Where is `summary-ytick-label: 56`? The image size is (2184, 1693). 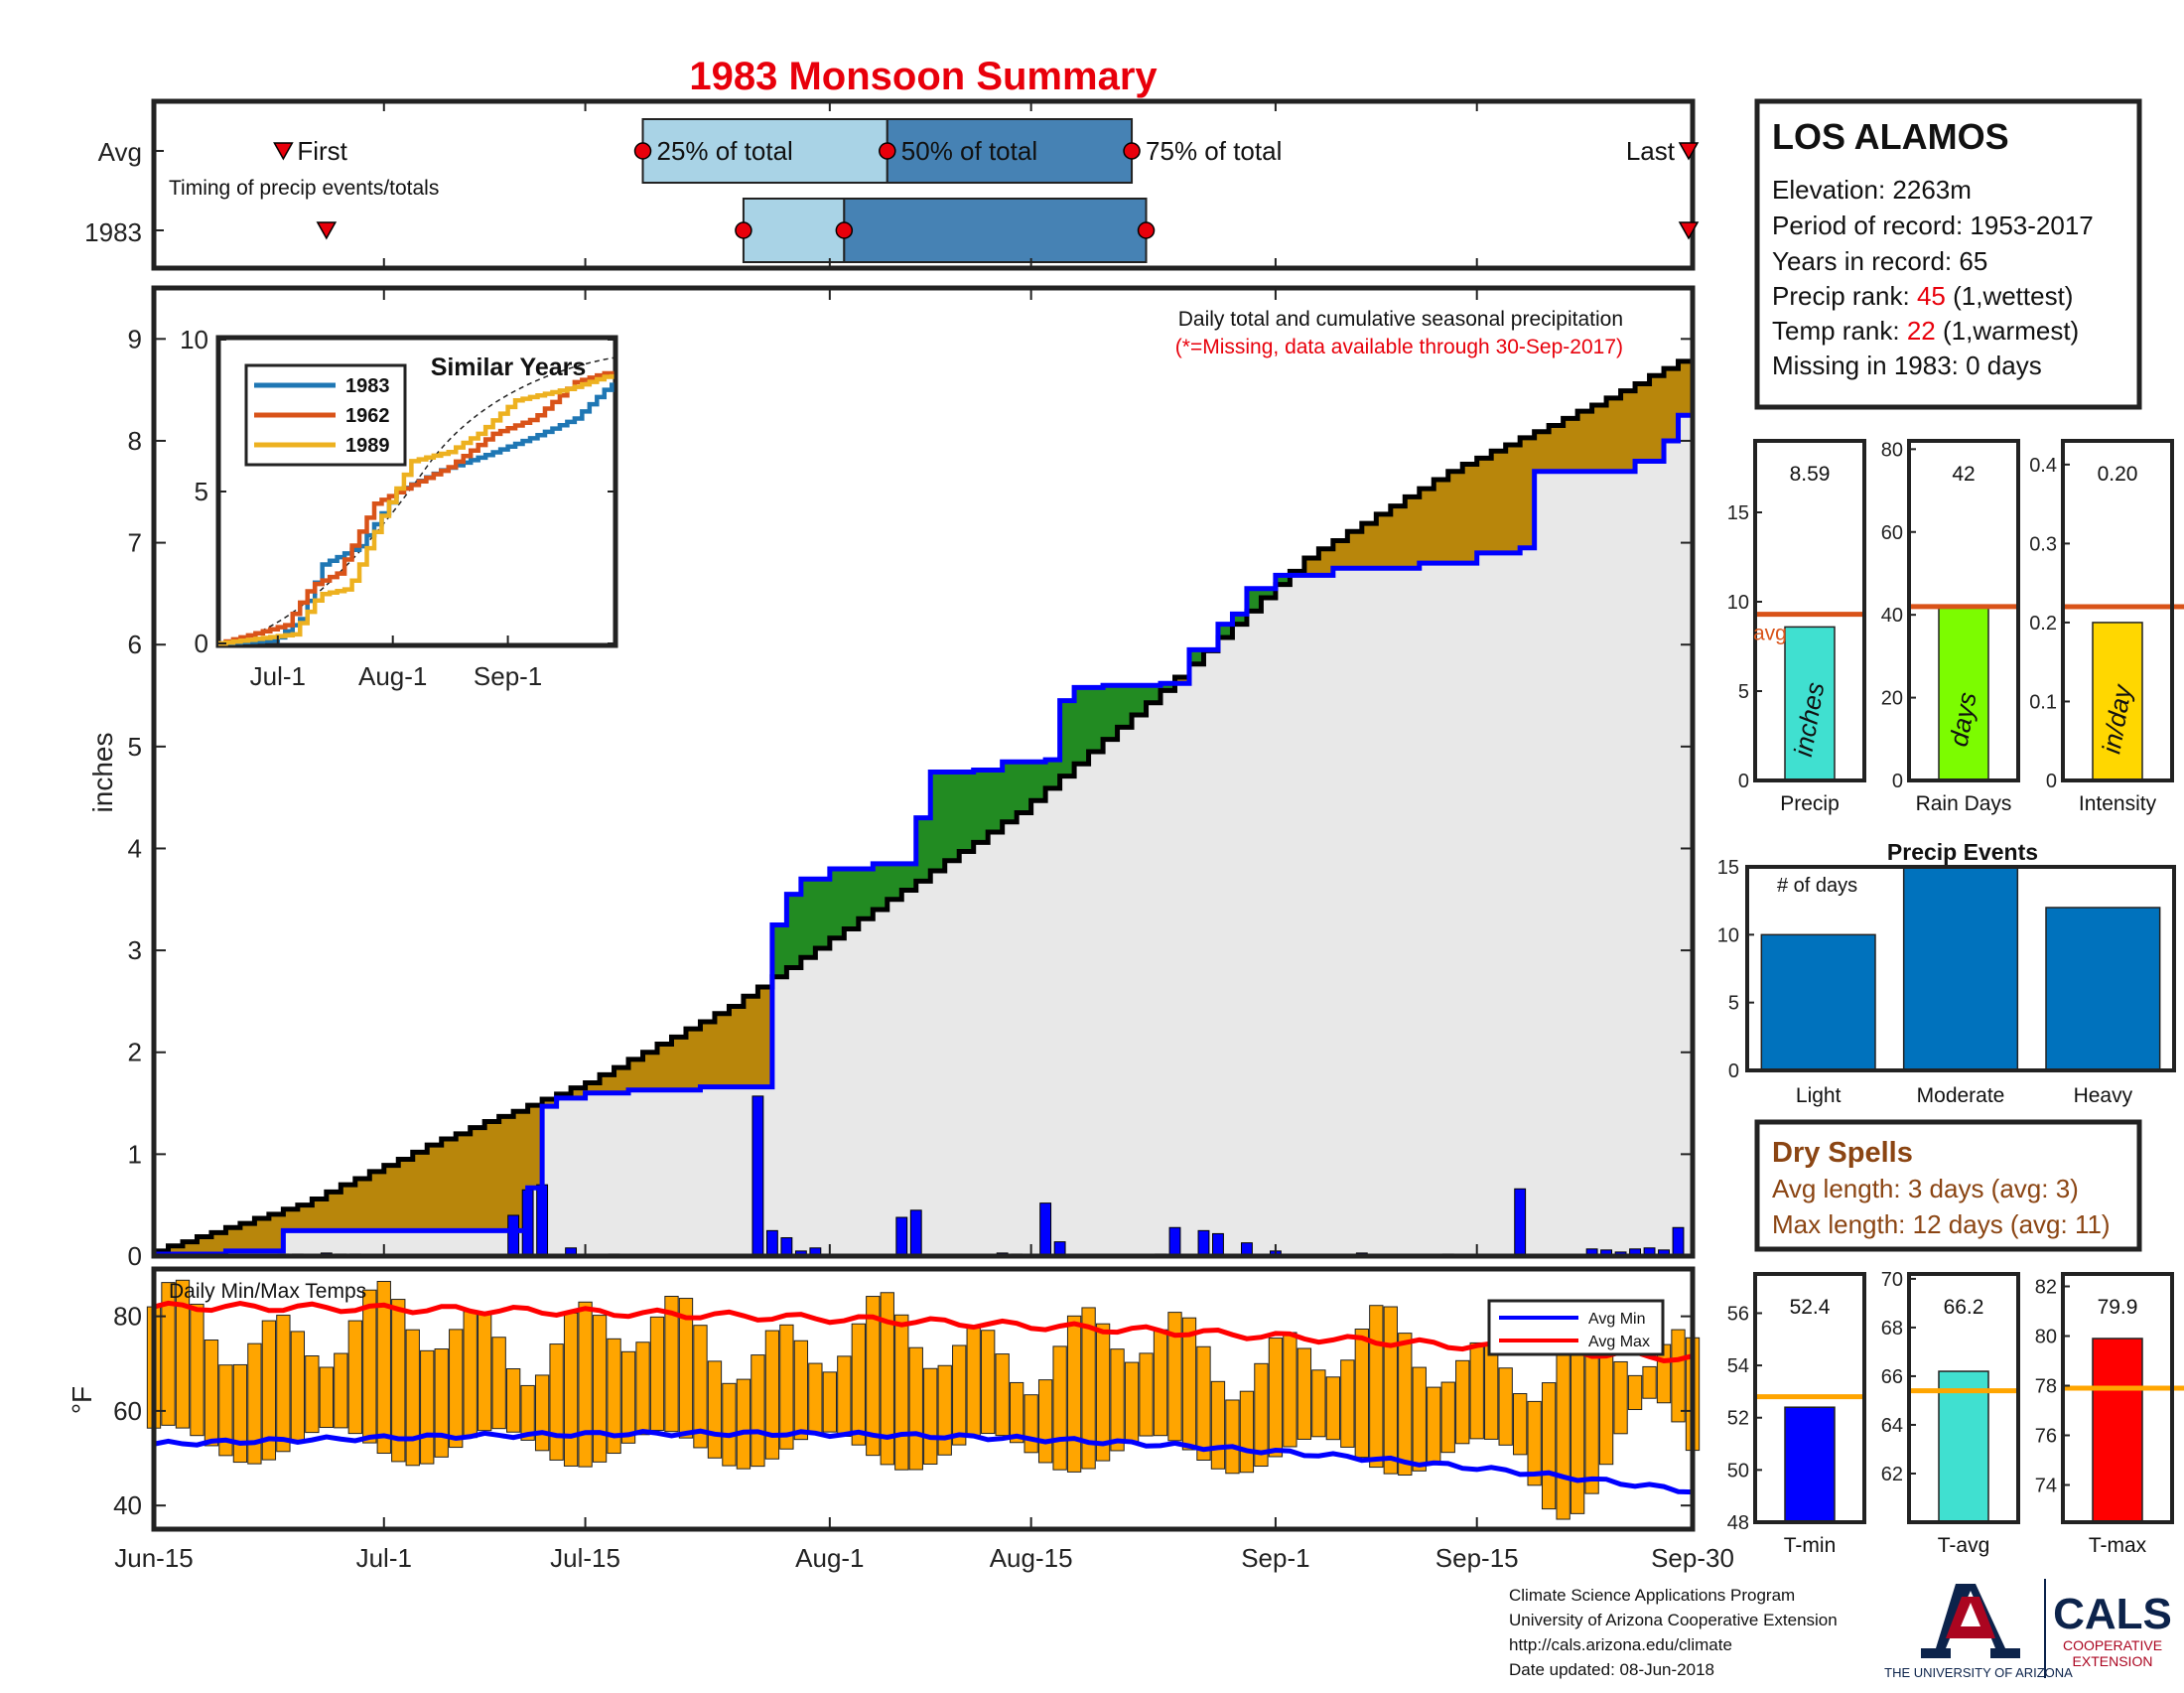
summary-ytick-label: 56 is located at coordinates (1738, 1314).